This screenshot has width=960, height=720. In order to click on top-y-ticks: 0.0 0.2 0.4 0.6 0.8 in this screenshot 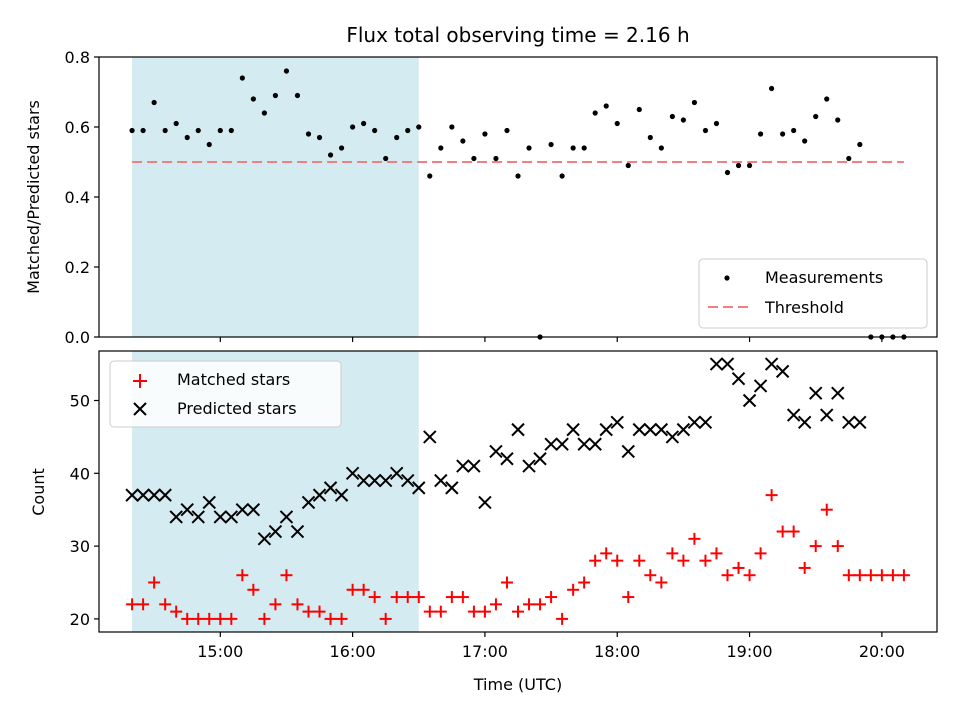, I will do `click(82, 197)`.